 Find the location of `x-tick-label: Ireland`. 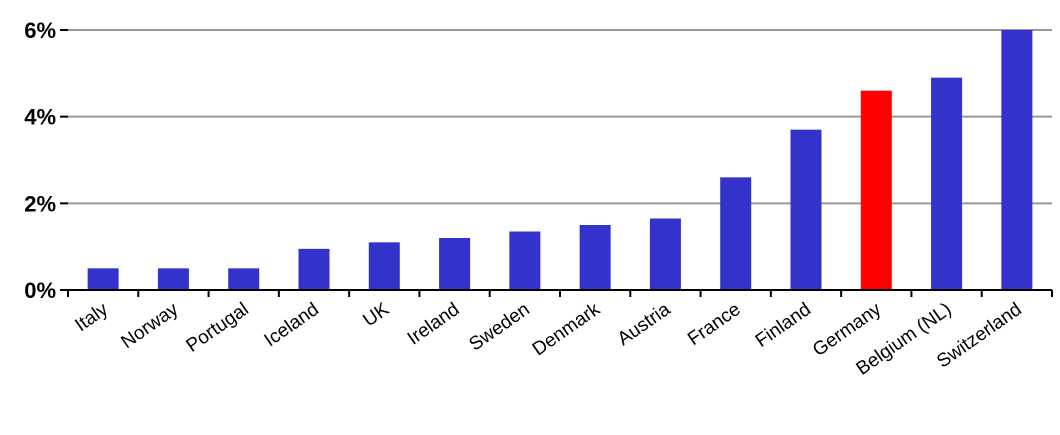

x-tick-label: Ireland is located at coordinates (434, 324).